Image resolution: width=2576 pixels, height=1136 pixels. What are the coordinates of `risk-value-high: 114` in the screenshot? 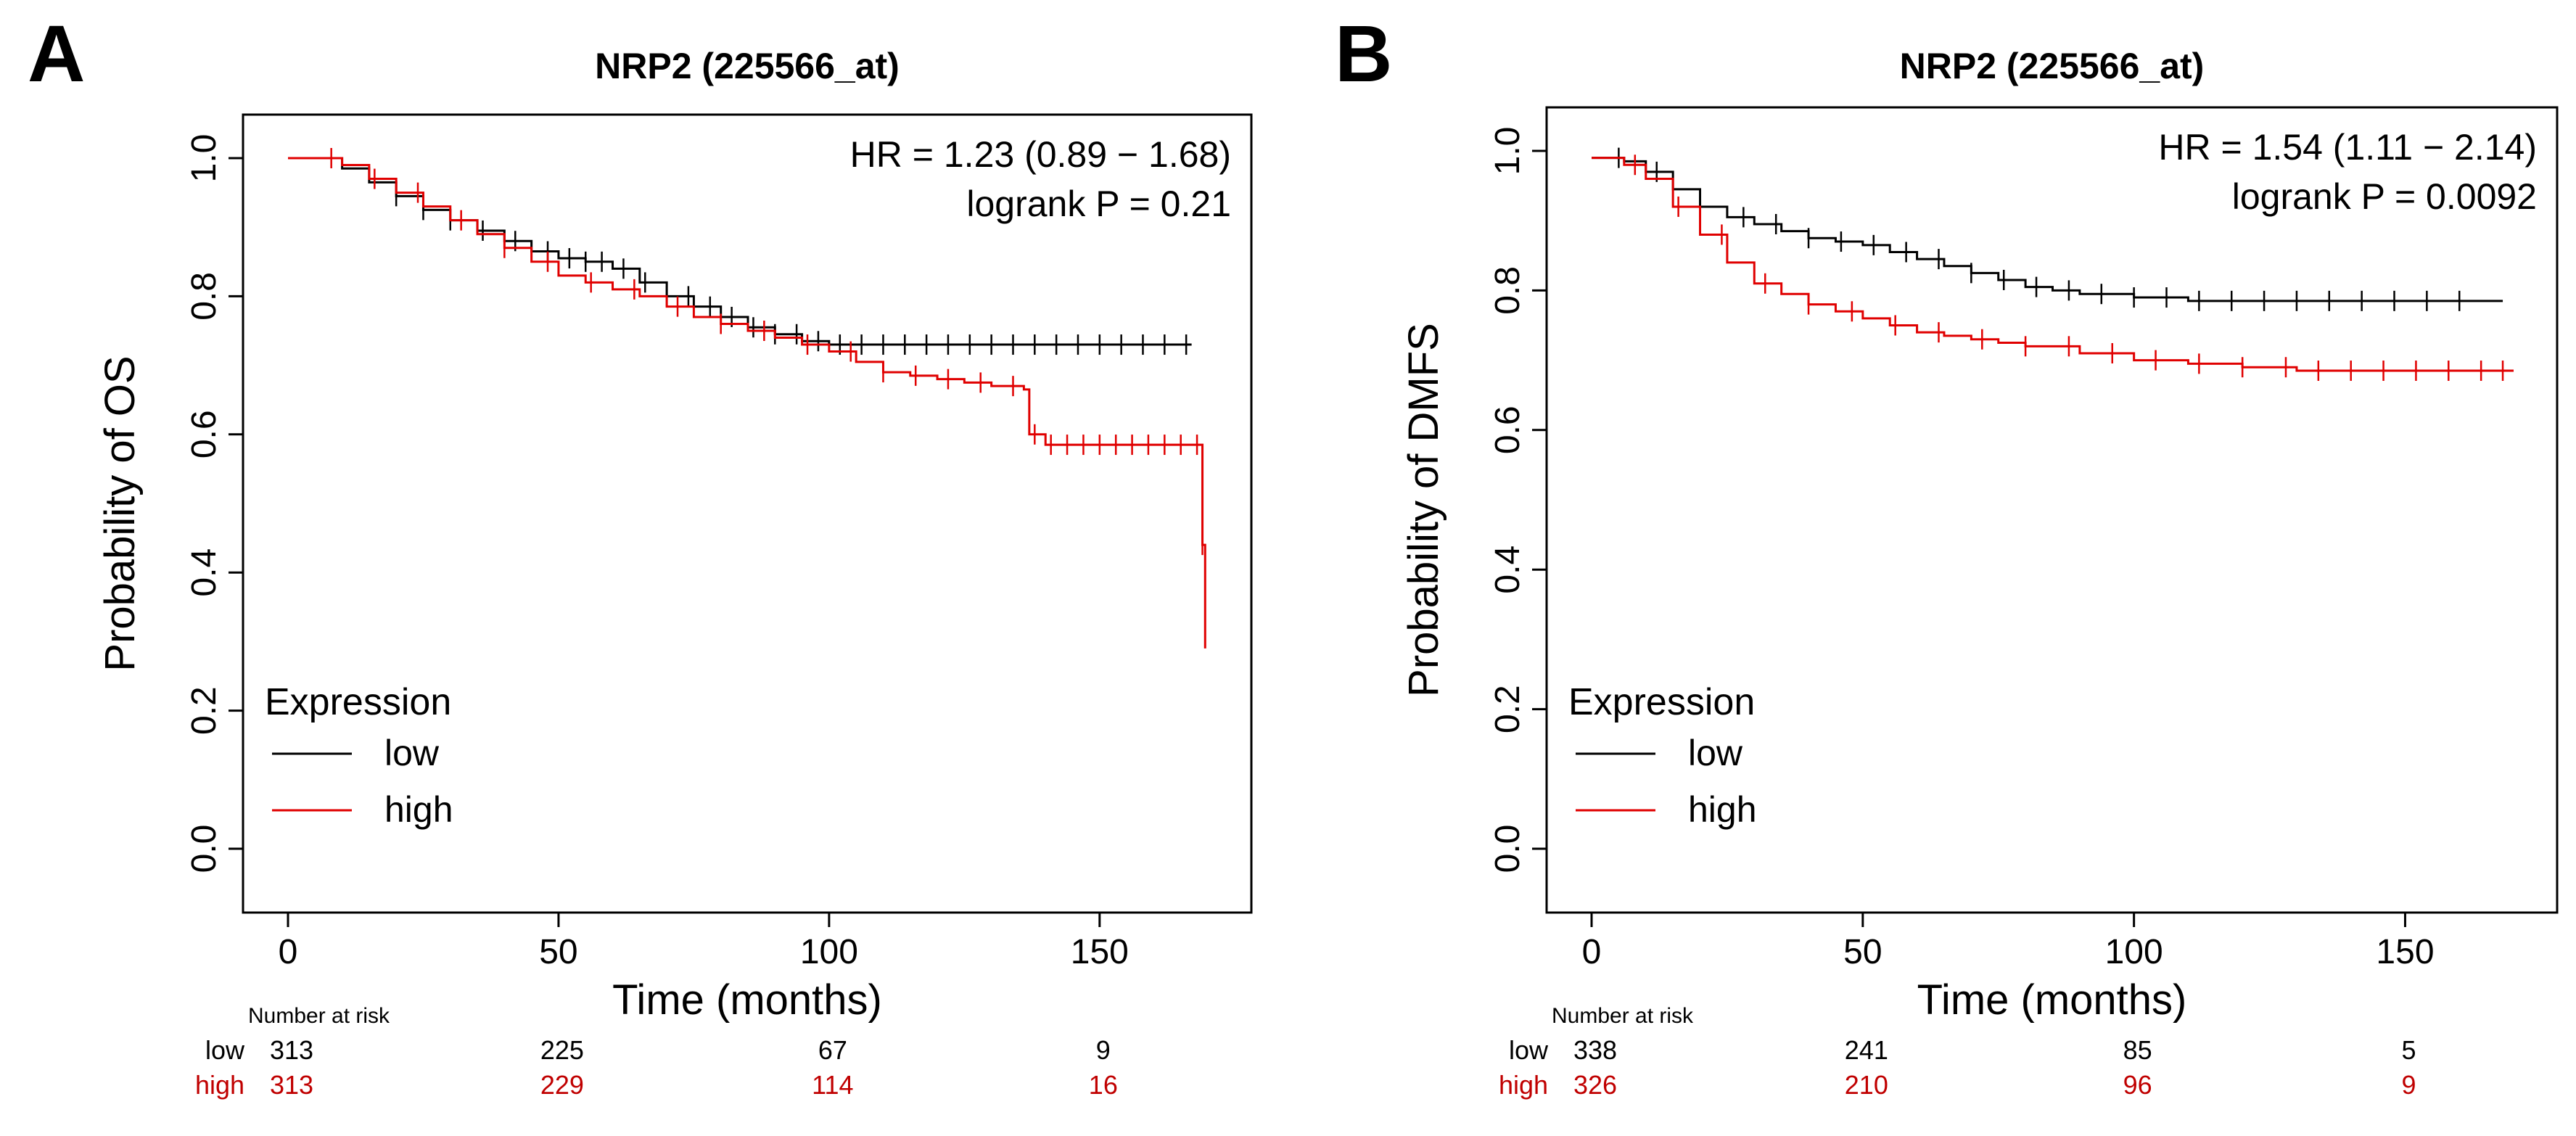 It's located at (832, 1085).